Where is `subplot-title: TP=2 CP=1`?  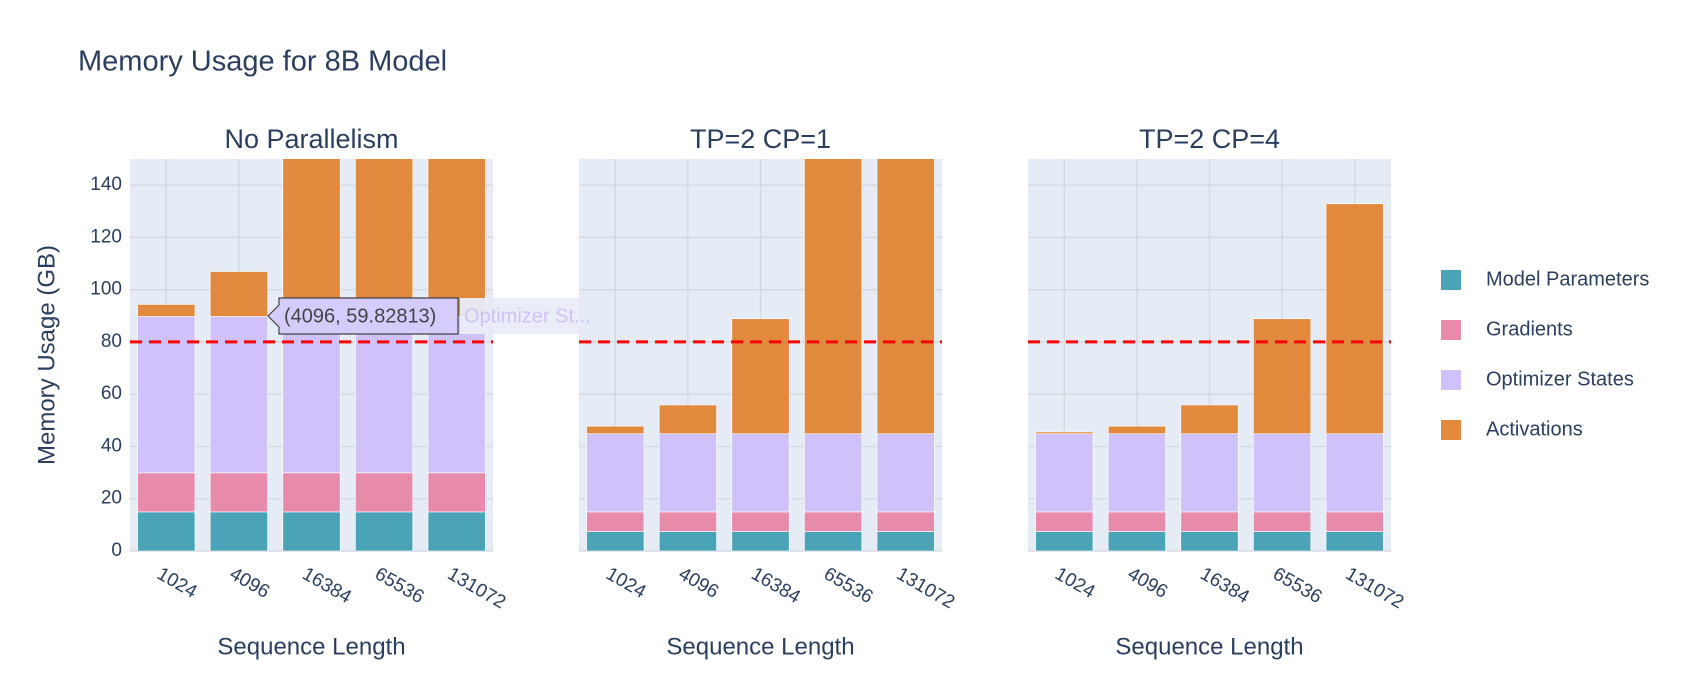
subplot-title: TP=2 CP=1 is located at coordinates (760, 139).